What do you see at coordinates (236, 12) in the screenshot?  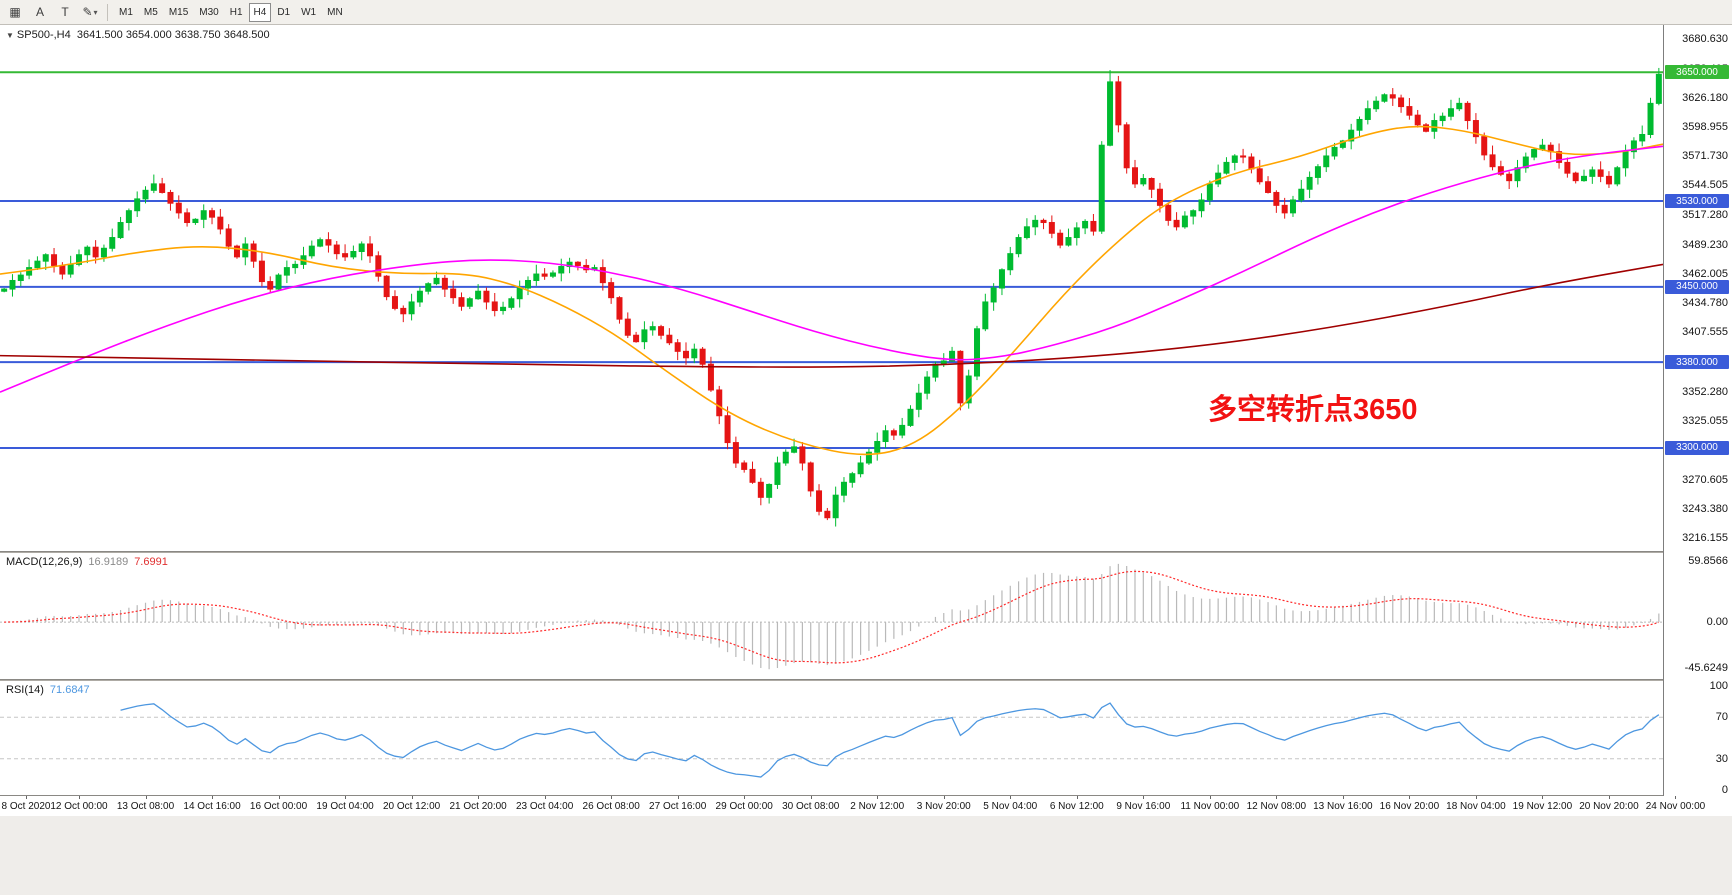 I see `timeframe-h1-button: H1` at bounding box center [236, 12].